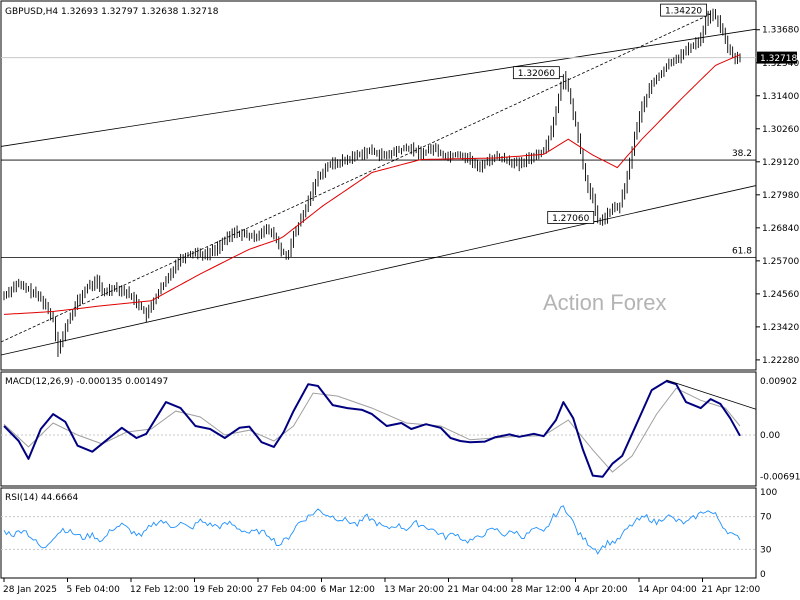  I want to click on time-tick-label: 28 Mar 12:00, so click(541, 590).